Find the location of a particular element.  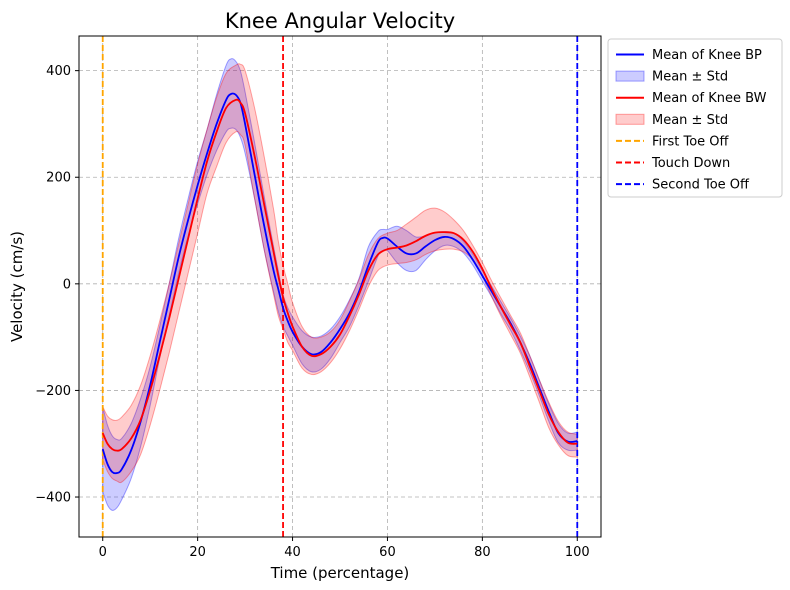

y-tick-label: 200 is located at coordinates (58, 178).